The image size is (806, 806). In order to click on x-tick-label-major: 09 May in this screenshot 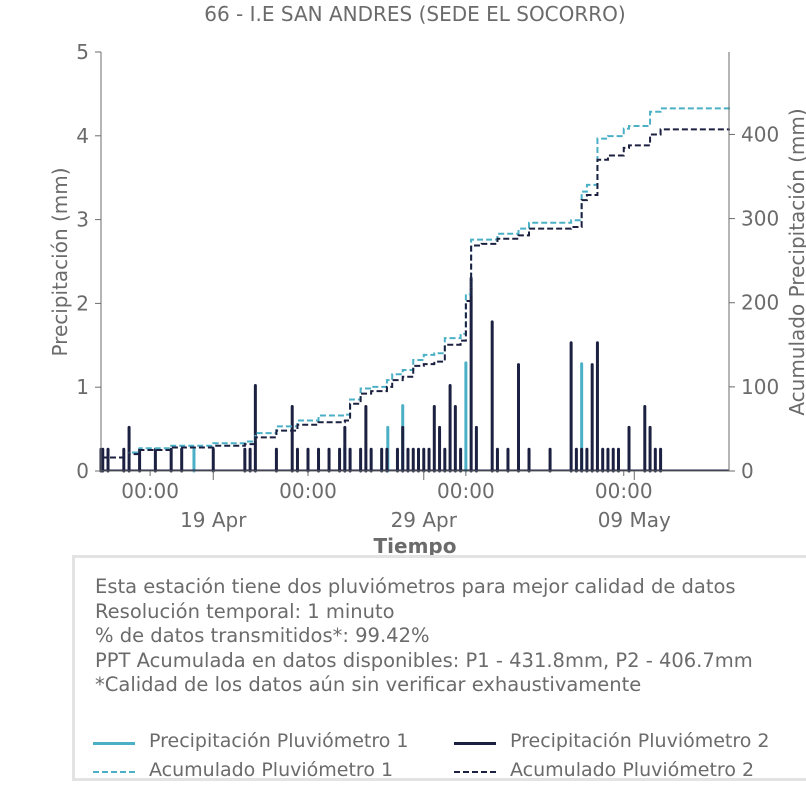, I will do `click(634, 520)`.